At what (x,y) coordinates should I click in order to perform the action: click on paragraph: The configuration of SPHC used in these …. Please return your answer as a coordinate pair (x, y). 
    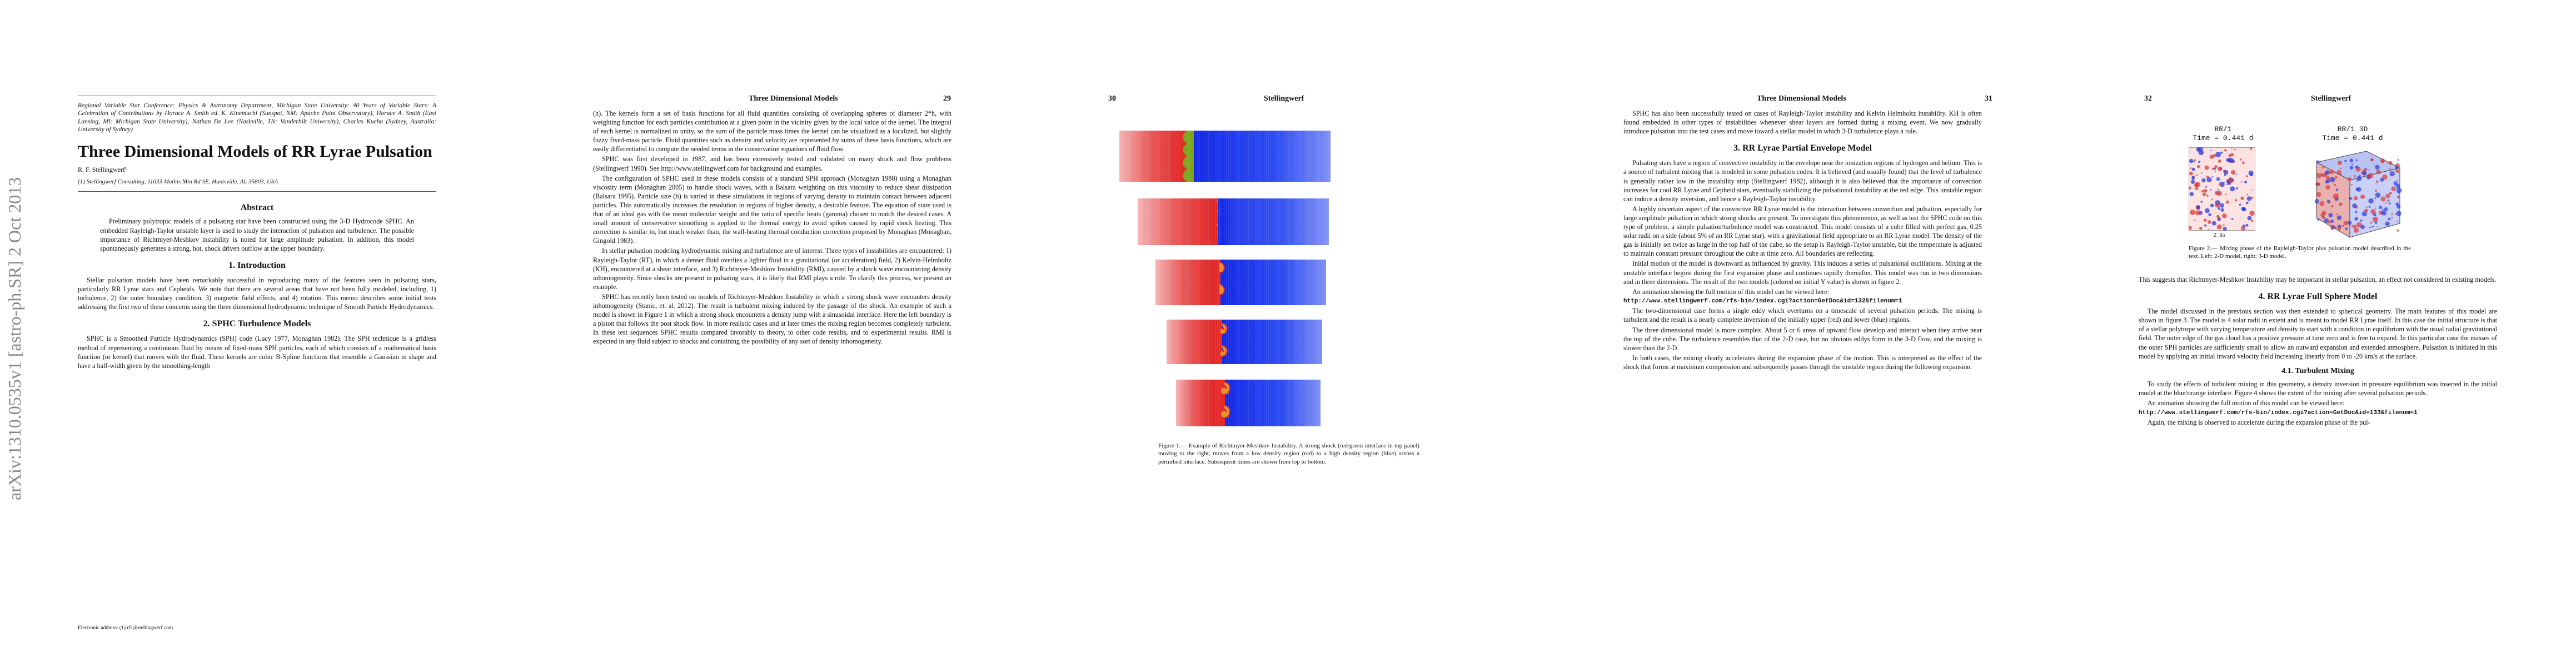
    Looking at the image, I should click on (772, 209).